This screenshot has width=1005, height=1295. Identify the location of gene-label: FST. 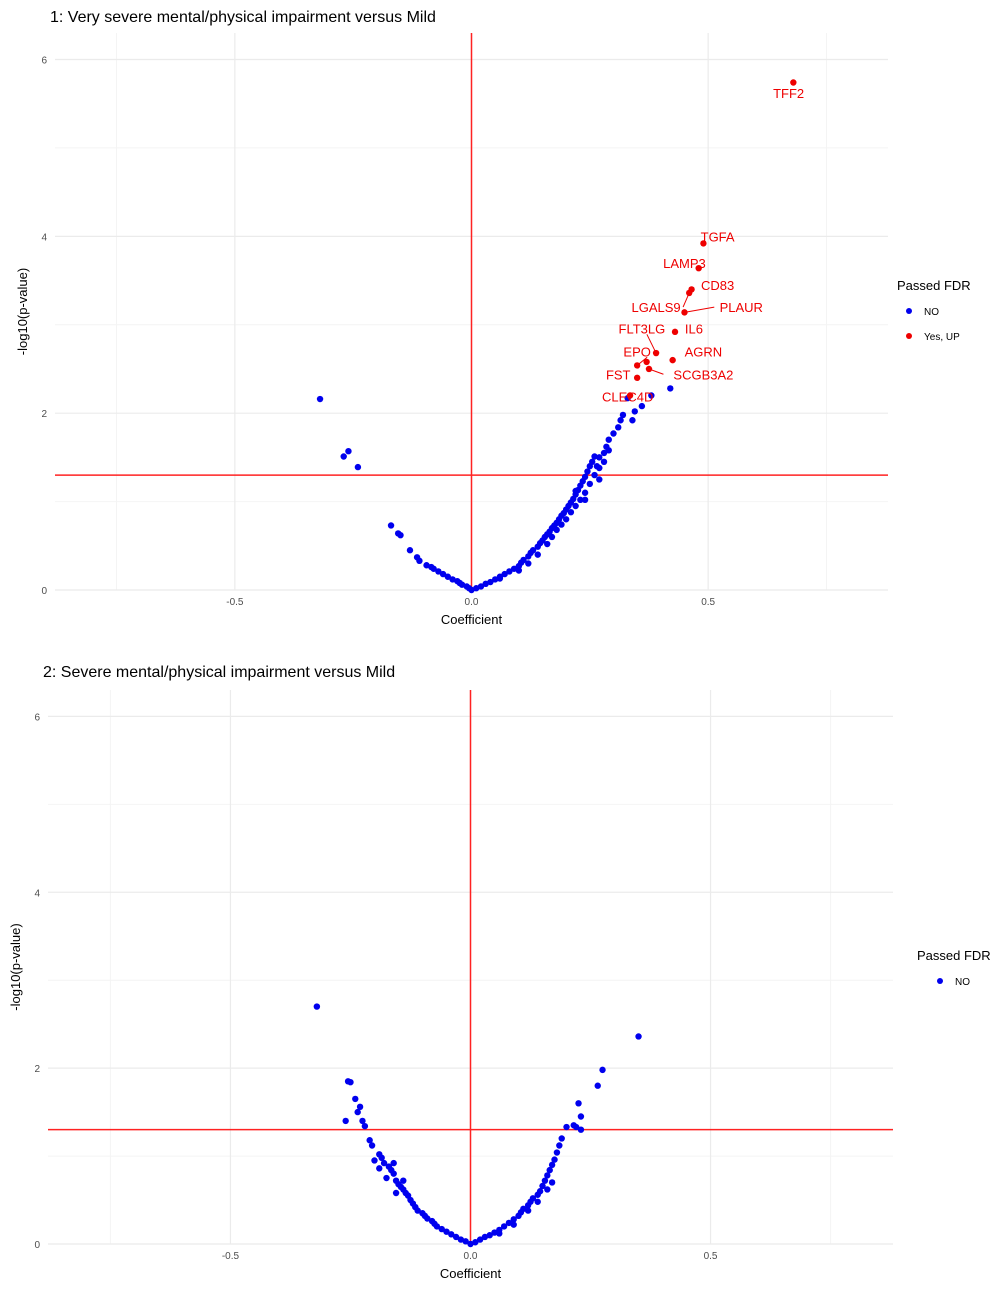
(618, 374).